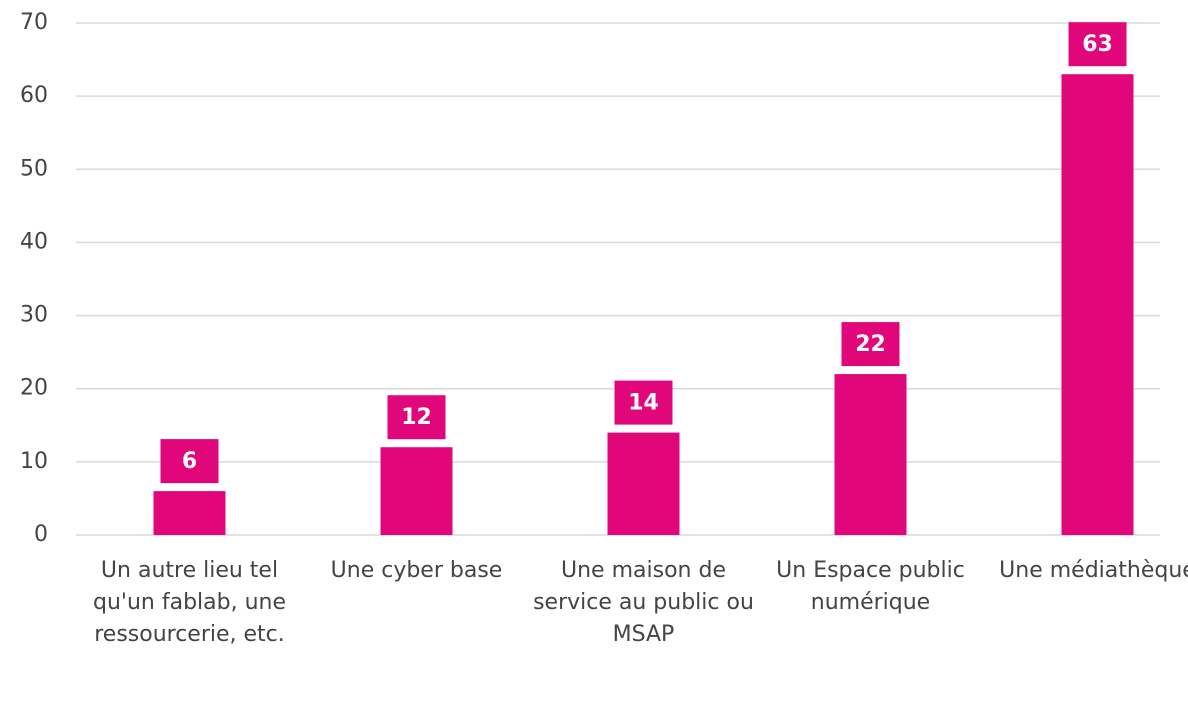  What do you see at coordinates (416, 570) in the screenshot?
I see `x-tick-label: Une cyber base` at bounding box center [416, 570].